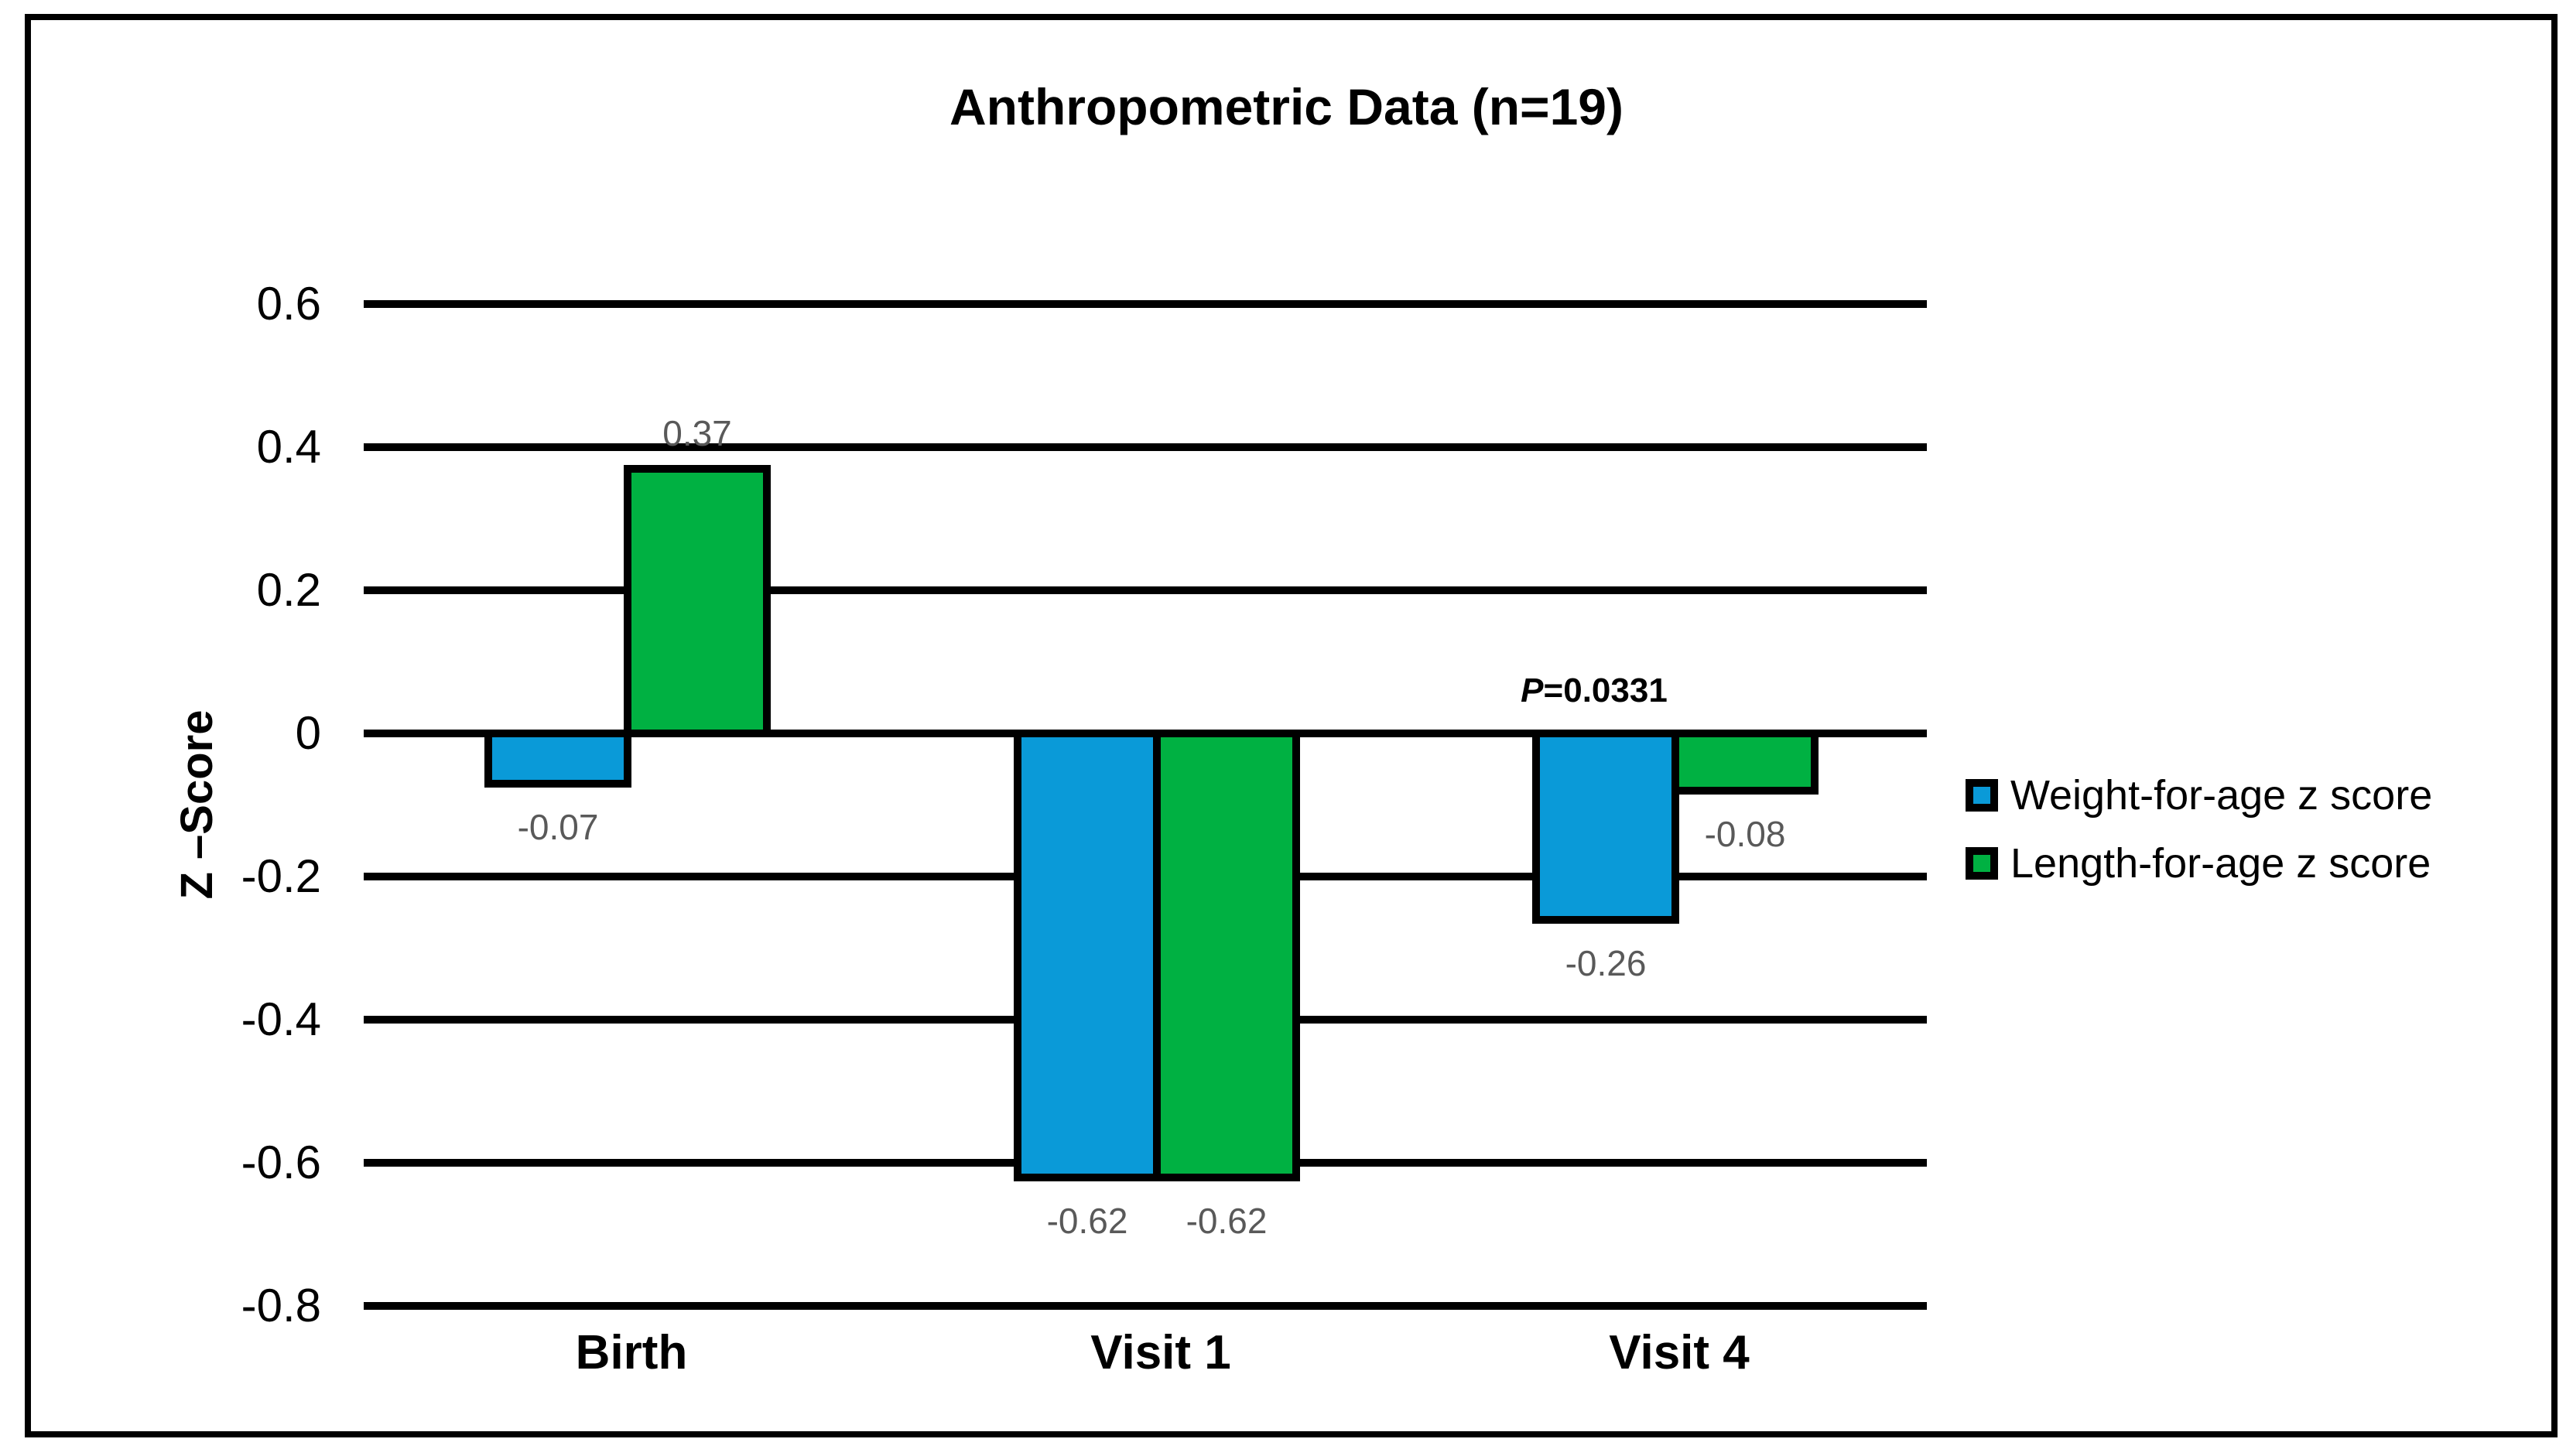  I want to click on x-axis-category-label: Visit 4, so click(1679, 1352).